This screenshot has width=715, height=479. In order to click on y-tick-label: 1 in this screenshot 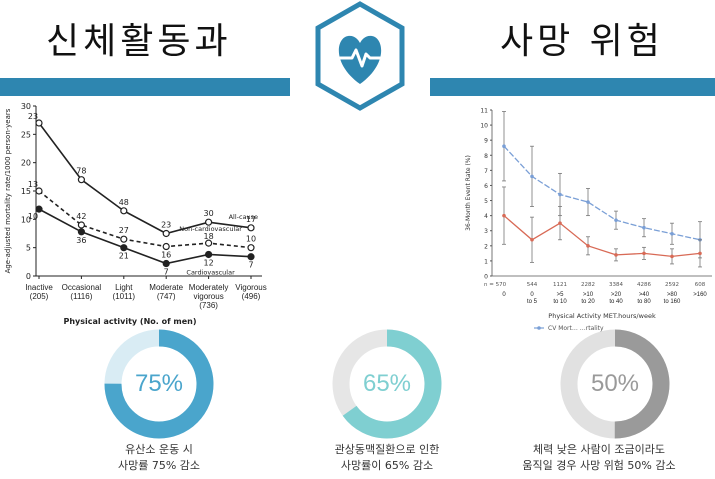, I will do `click(486, 261)`.